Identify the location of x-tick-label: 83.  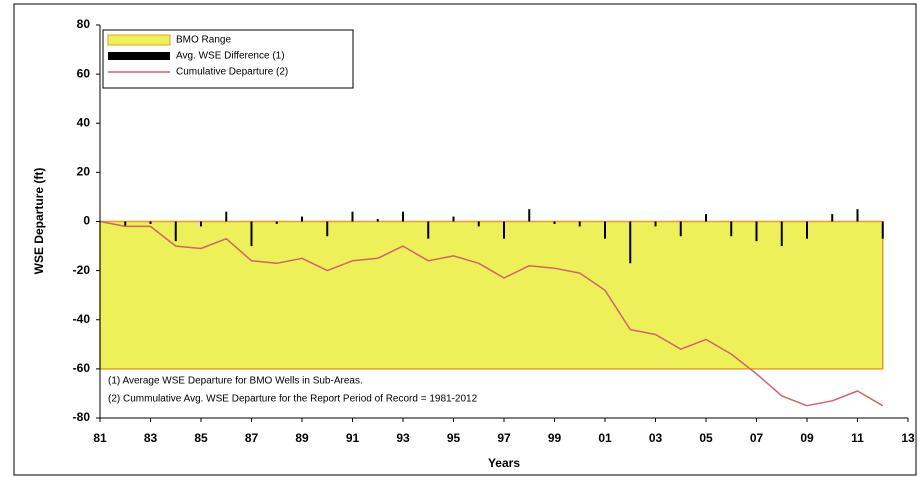
(151, 438).